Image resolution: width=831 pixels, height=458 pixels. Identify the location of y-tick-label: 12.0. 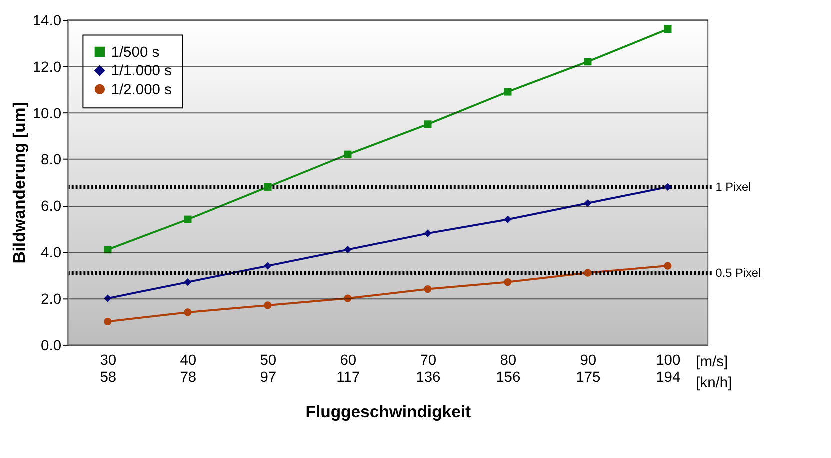
(47, 68).